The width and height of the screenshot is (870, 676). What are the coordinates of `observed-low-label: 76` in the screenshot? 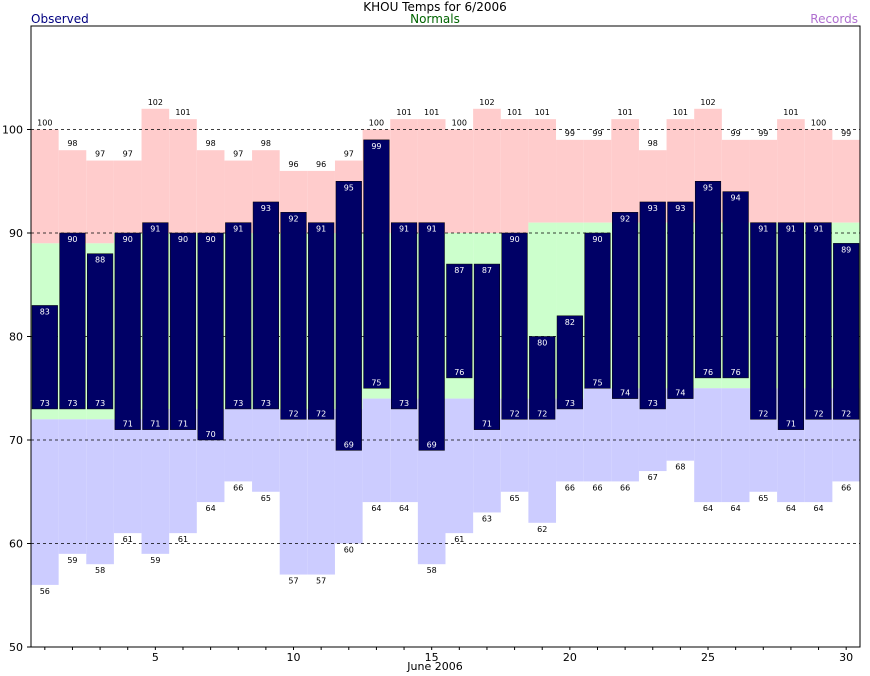 It's located at (708, 372).